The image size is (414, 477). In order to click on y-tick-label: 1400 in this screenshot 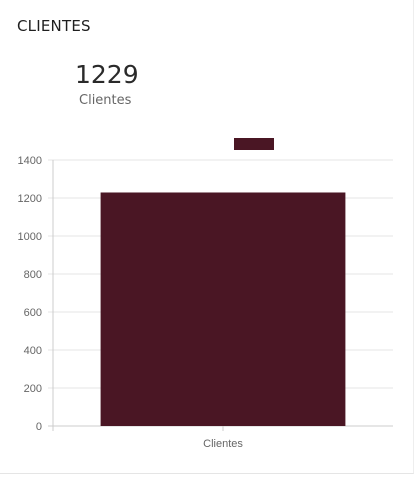, I will do `click(30, 161)`.